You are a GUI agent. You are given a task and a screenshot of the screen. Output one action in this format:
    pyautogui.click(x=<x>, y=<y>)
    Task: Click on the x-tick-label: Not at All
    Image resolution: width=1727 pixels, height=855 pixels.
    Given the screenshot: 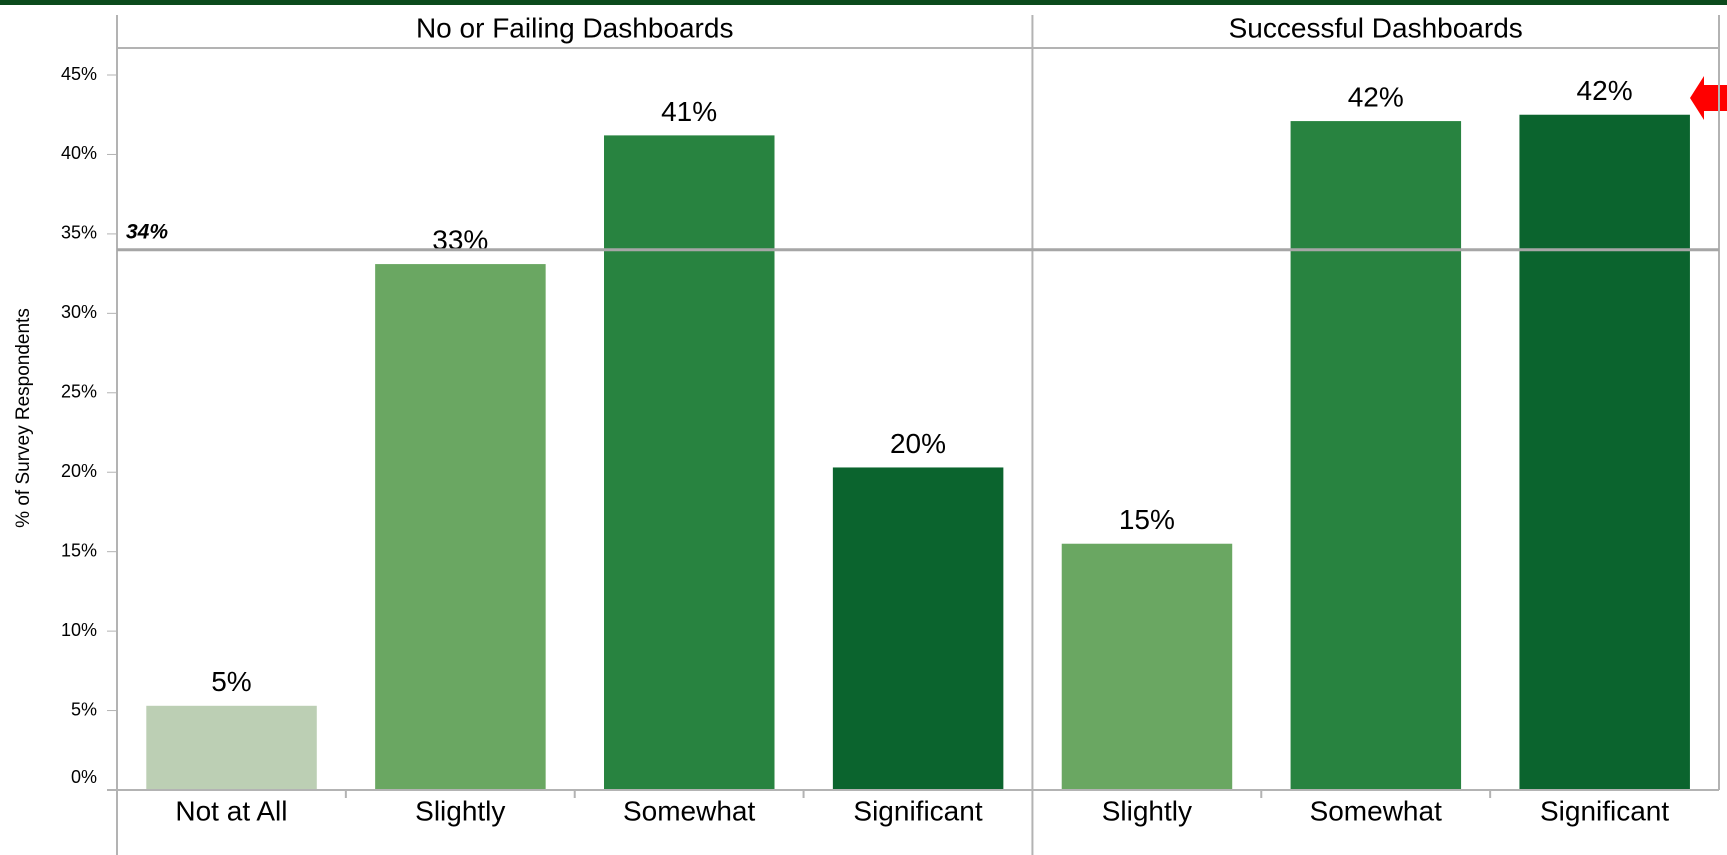 What is the action you would take?
    pyautogui.click(x=231, y=810)
    